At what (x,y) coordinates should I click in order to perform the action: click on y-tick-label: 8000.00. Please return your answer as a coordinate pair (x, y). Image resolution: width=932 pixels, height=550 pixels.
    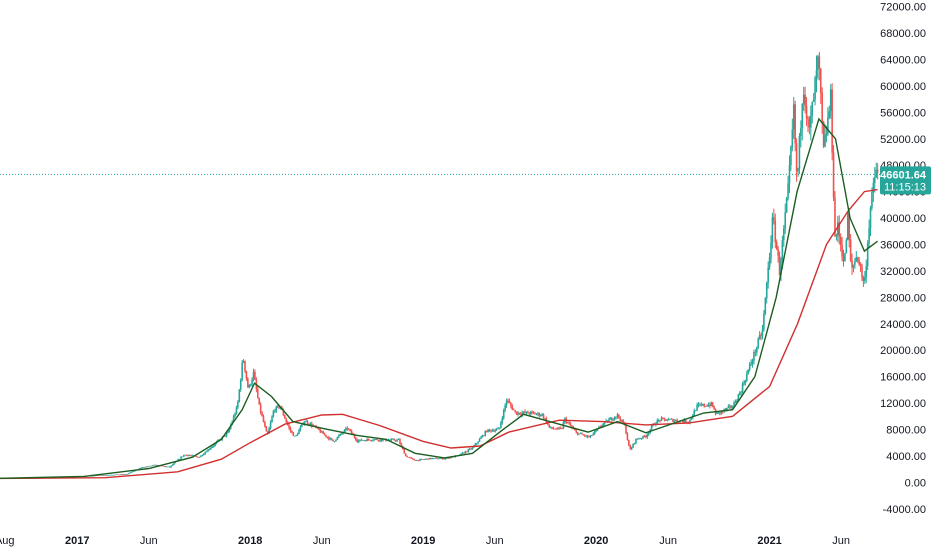
    Looking at the image, I should click on (906, 430).